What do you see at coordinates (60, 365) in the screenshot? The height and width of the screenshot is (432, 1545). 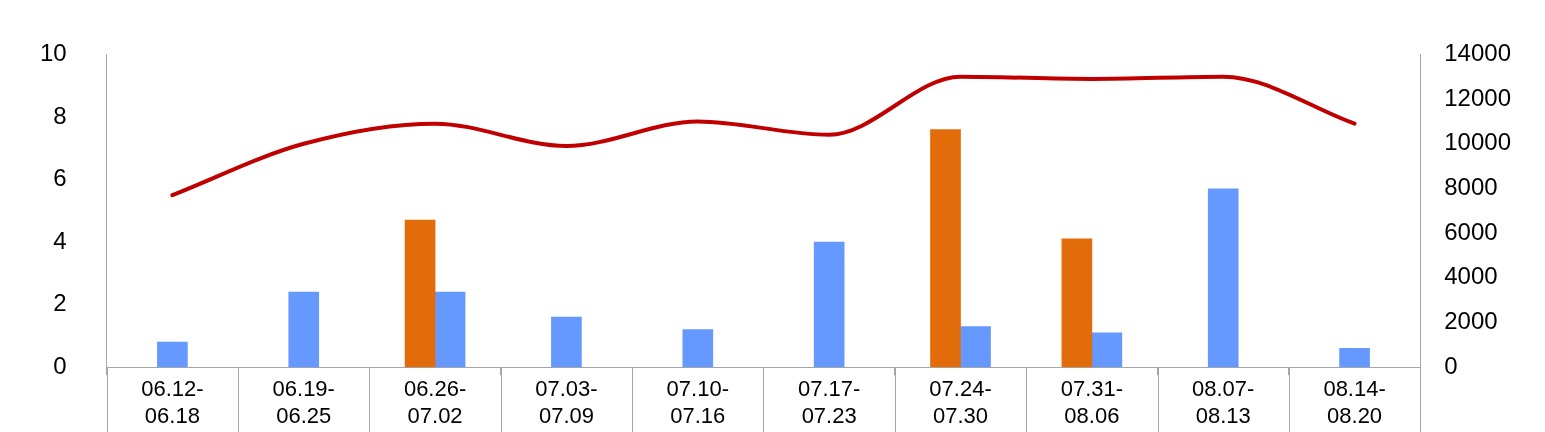 I see `y-tick-label: 0` at bounding box center [60, 365].